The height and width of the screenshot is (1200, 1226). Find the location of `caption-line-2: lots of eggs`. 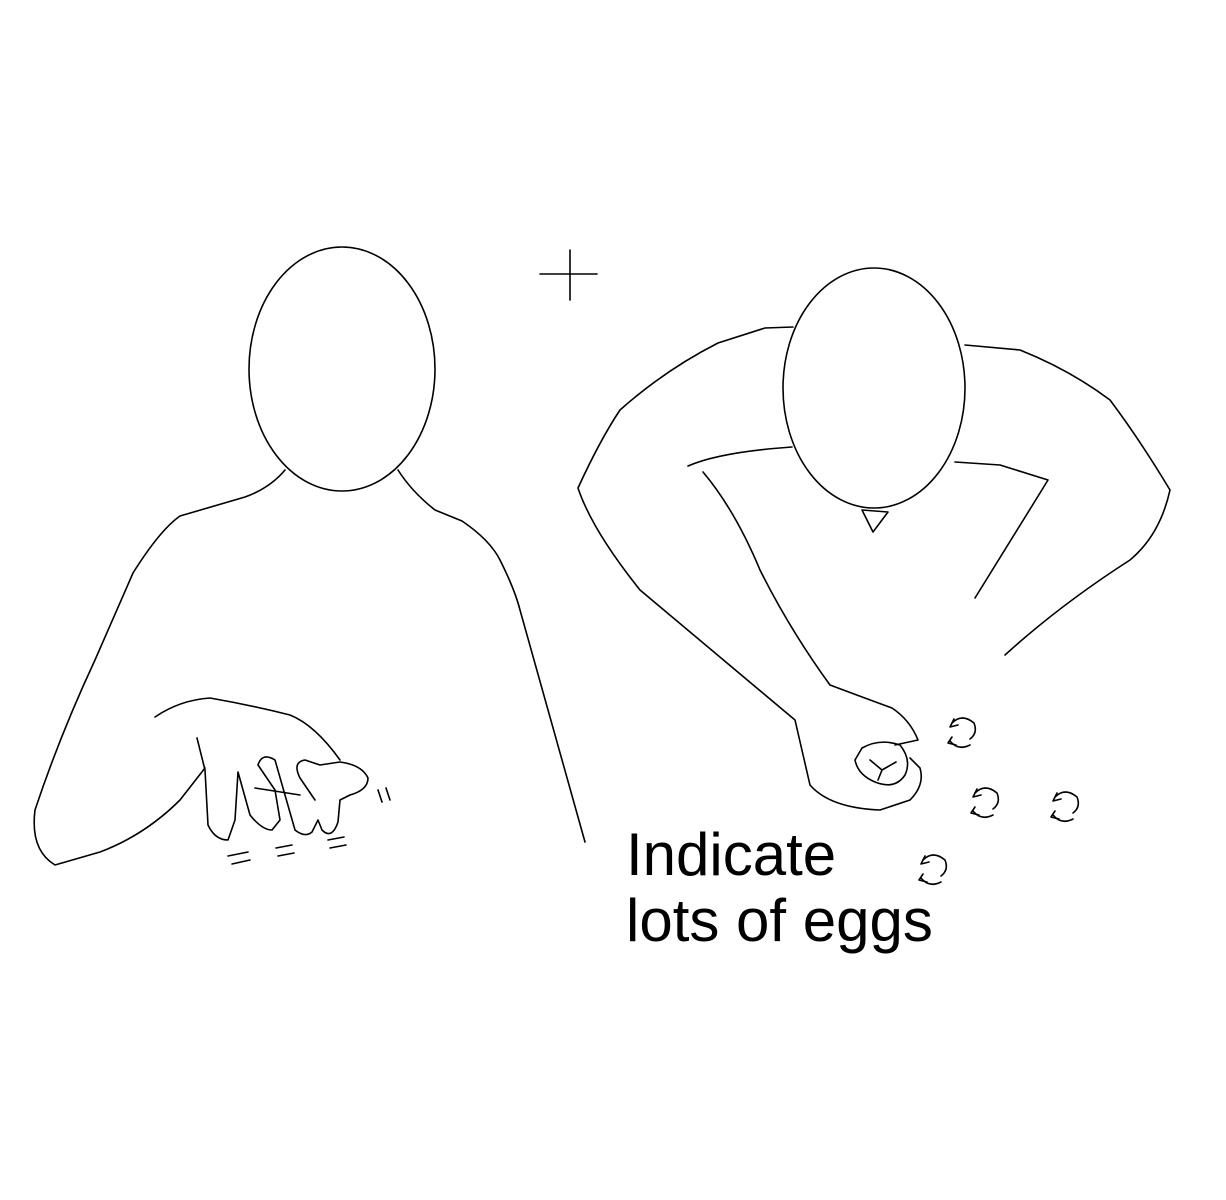

caption-line-2: lots of eggs is located at coordinates (779, 920).